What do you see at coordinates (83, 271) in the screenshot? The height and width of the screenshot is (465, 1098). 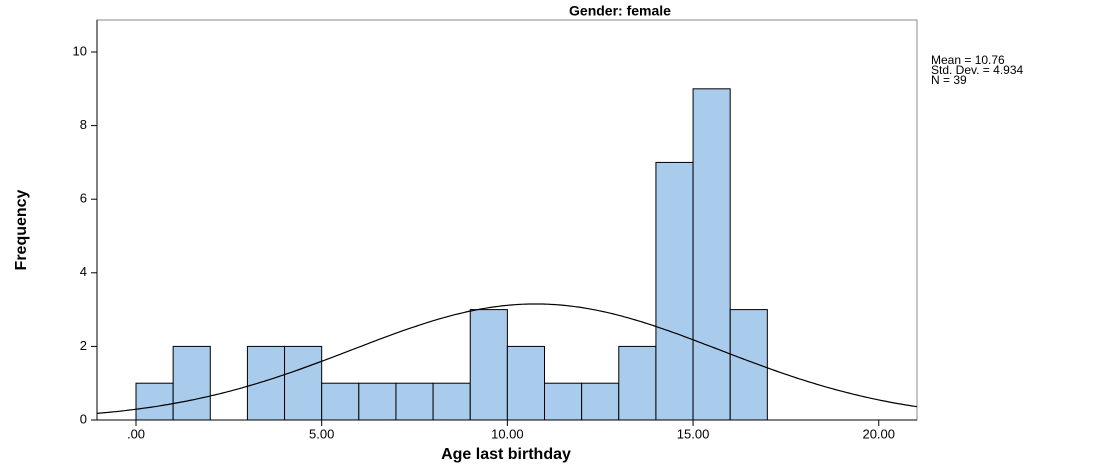 I see `y-tick-label: 4` at bounding box center [83, 271].